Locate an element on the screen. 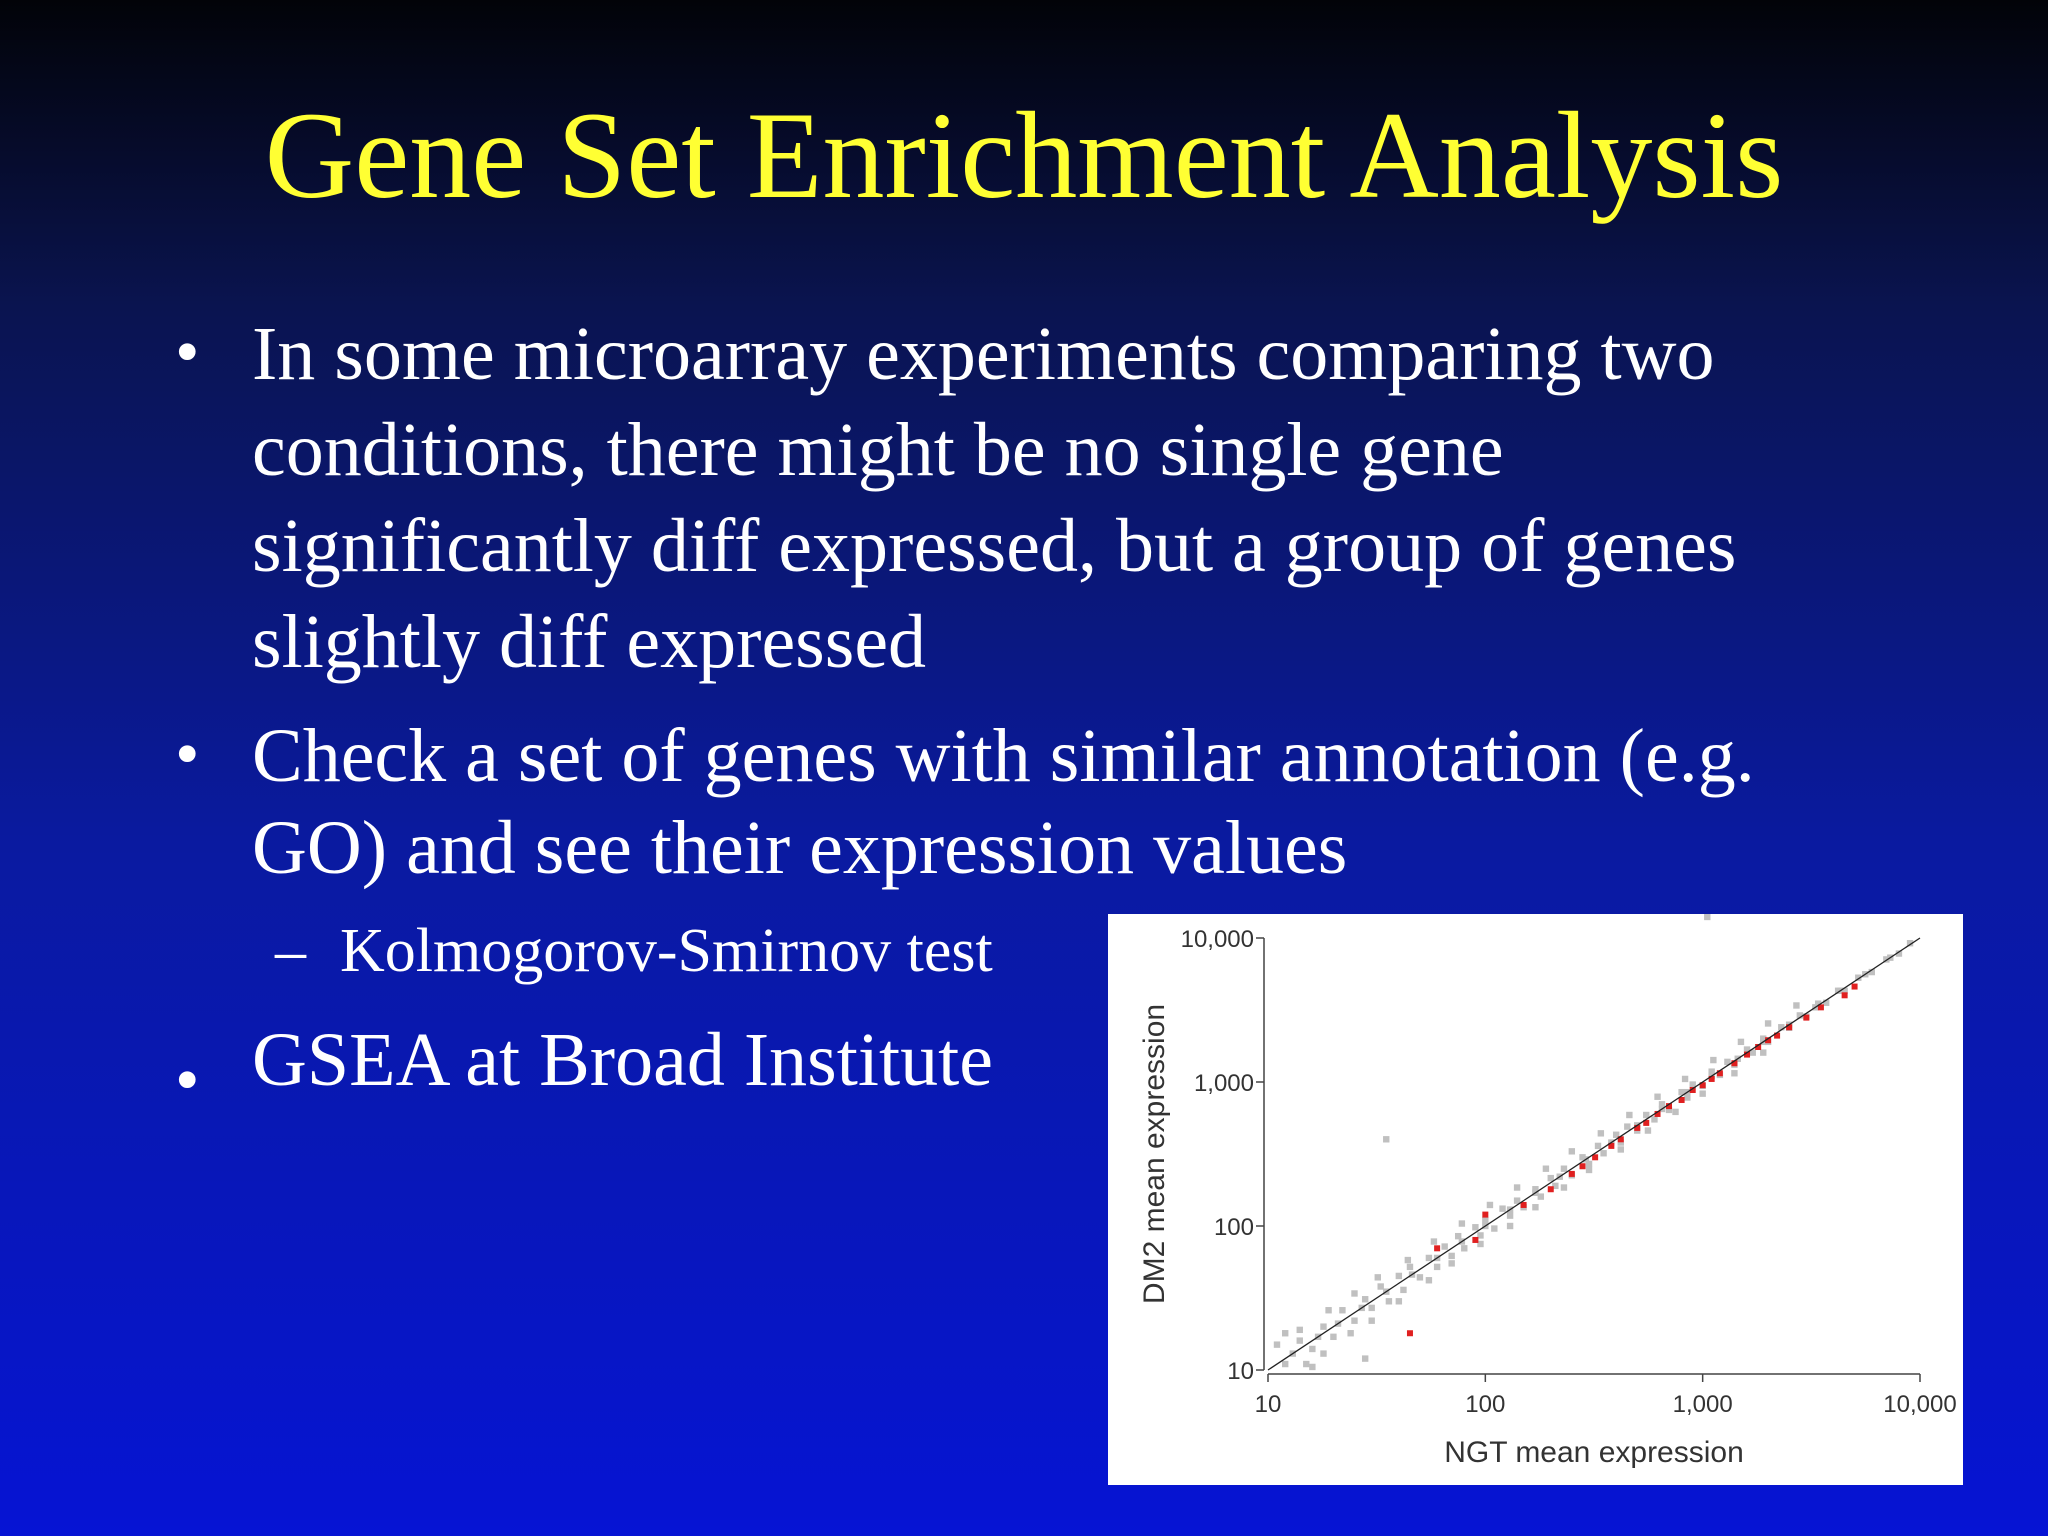 The image size is (2048, 1536). bullet-line: GO) and see their expression values is located at coordinates (800, 848).